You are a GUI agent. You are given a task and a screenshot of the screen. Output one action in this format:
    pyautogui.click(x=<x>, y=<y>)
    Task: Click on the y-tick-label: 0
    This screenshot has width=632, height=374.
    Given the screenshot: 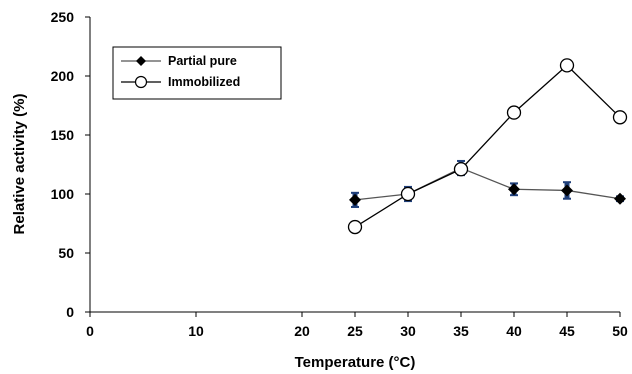 What is the action you would take?
    pyautogui.click(x=70, y=312)
    